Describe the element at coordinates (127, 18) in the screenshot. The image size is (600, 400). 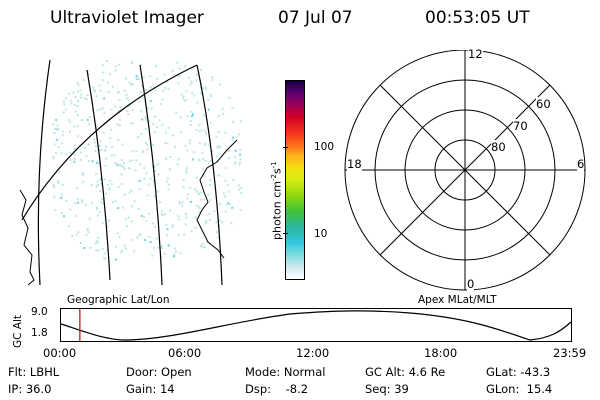
I see `instrument-title: Ultraviolet Imager` at that location.